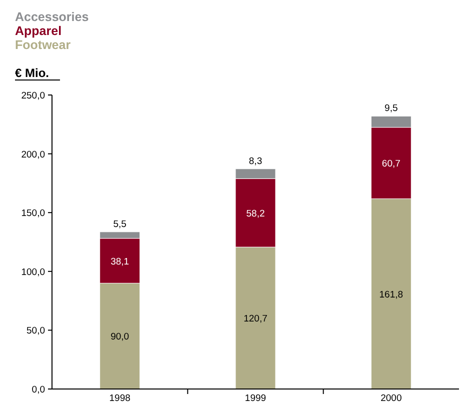 Image resolution: width=467 pixels, height=403 pixels. What do you see at coordinates (38, 390) in the screenshot?
I see `y-tick-label: 0,0` at bounding box center [38, 390].